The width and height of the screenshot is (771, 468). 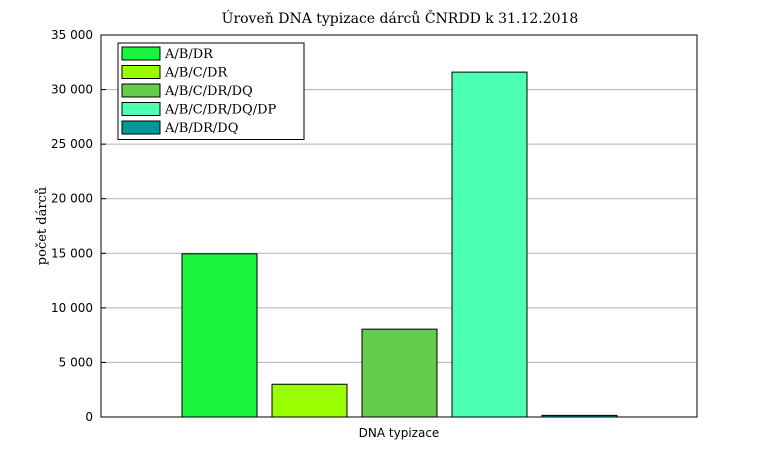 What do you see at coordinates (201, 128) in the screenshot?
I see `legend-label: A/B/DR/DQ` at bounding box center [201, 128].